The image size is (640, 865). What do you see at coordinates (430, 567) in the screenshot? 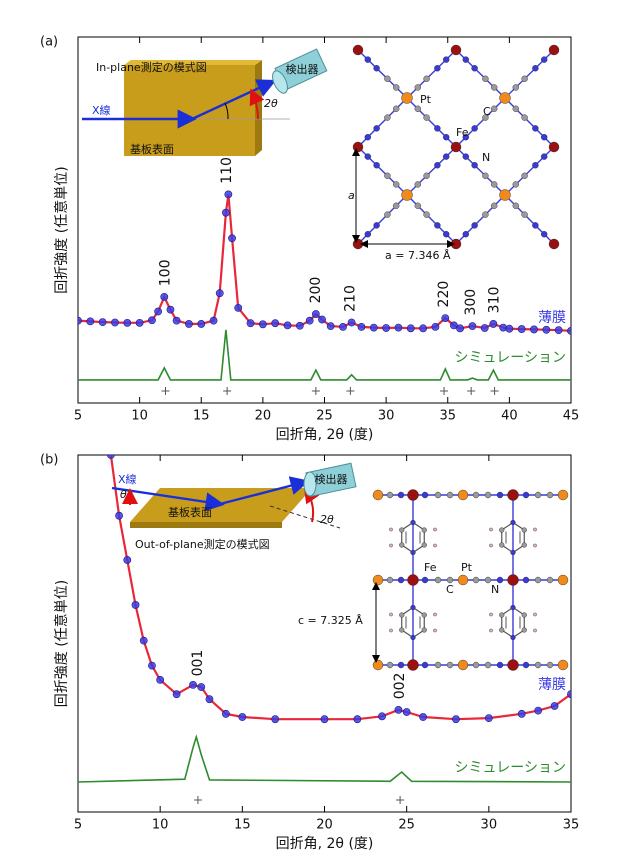
I see `atom-label: Fe` at bounding box center [430, 567].